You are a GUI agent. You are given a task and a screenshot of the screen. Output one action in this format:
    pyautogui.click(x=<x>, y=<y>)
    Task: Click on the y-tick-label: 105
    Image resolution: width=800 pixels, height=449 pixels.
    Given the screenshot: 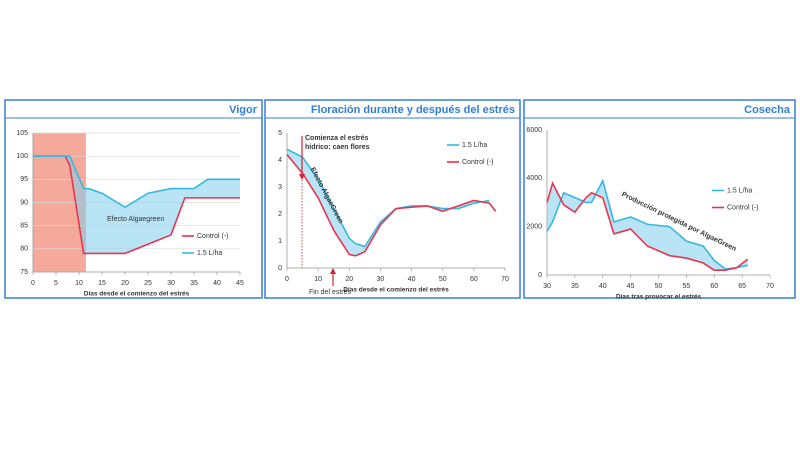 What is the action you would take?
    pyautogui.click(x=22, y=133)
    